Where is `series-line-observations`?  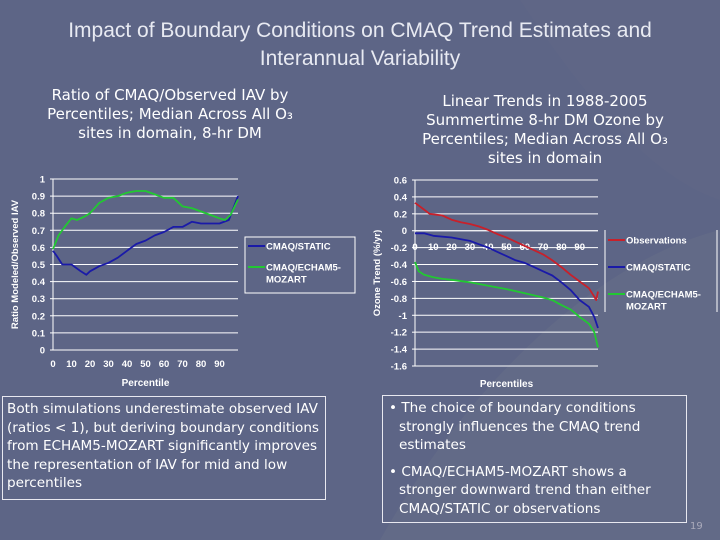
series-line-observations is located at coordinates (506, 252).